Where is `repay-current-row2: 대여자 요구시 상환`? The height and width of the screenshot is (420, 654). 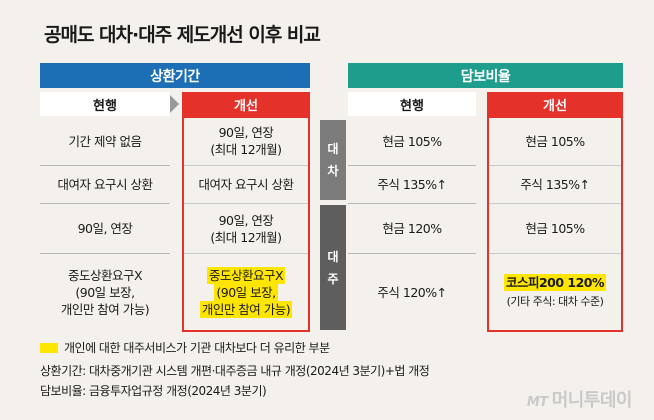
repay-current-row2: 대여자 요구시 상환 is located at coordinates (105, 184).